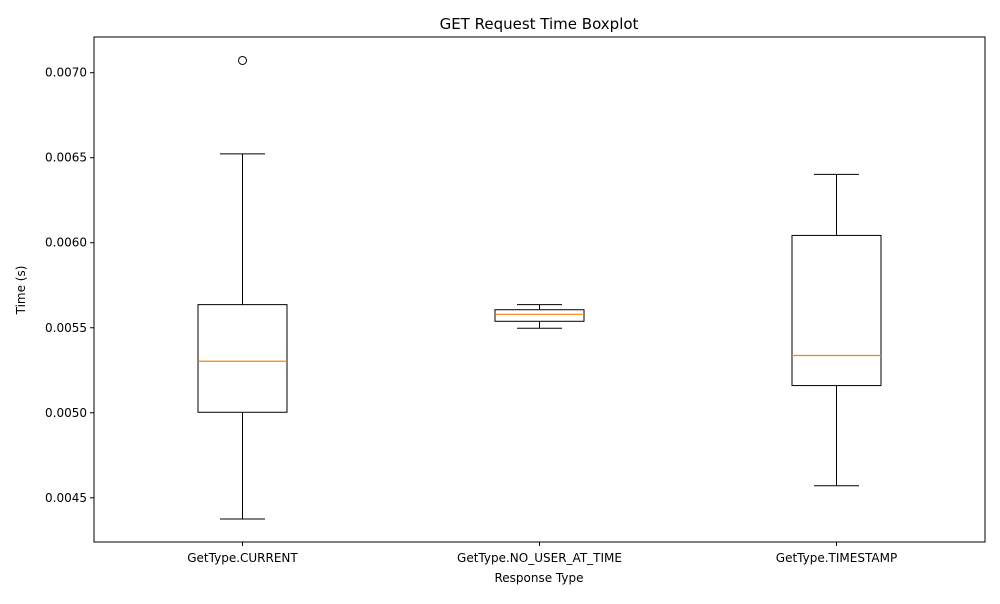 This screenshot has width=1000, height=604. Describe the element at coordinates (538, 578) in the screenshot. I see `x-axis-label: Response Type` at that location.